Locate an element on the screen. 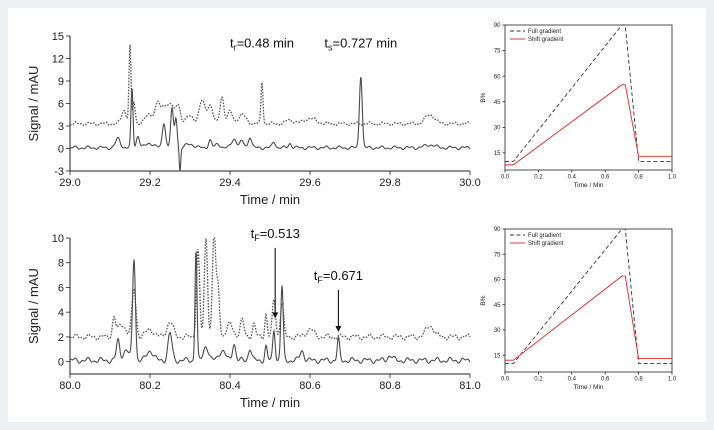 This screenshot has width=714, height=430. peak-annotation: tr=0.48 min is located at coordinates (262, 43).